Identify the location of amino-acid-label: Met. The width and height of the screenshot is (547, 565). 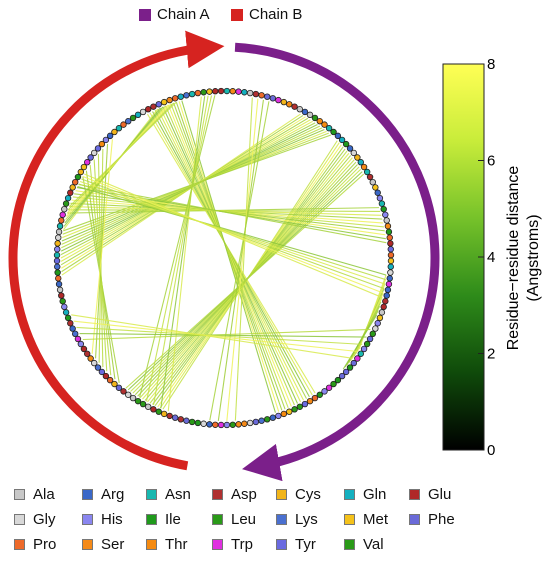
(376, 519).